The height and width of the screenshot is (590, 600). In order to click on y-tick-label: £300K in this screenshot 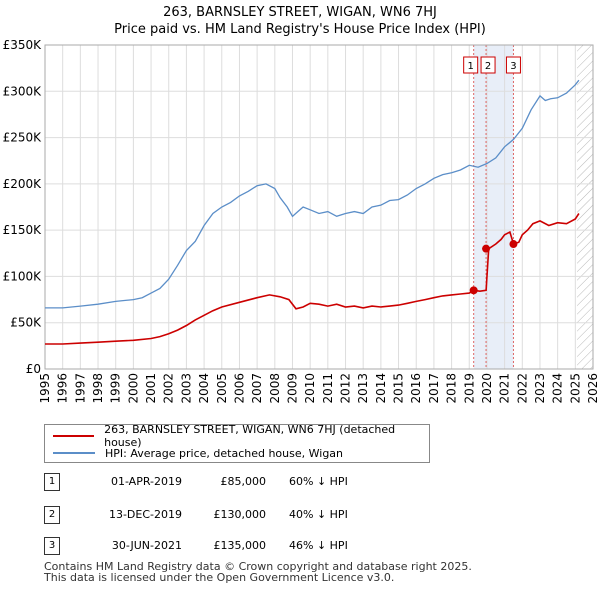, I will do `click(23, 91)`.